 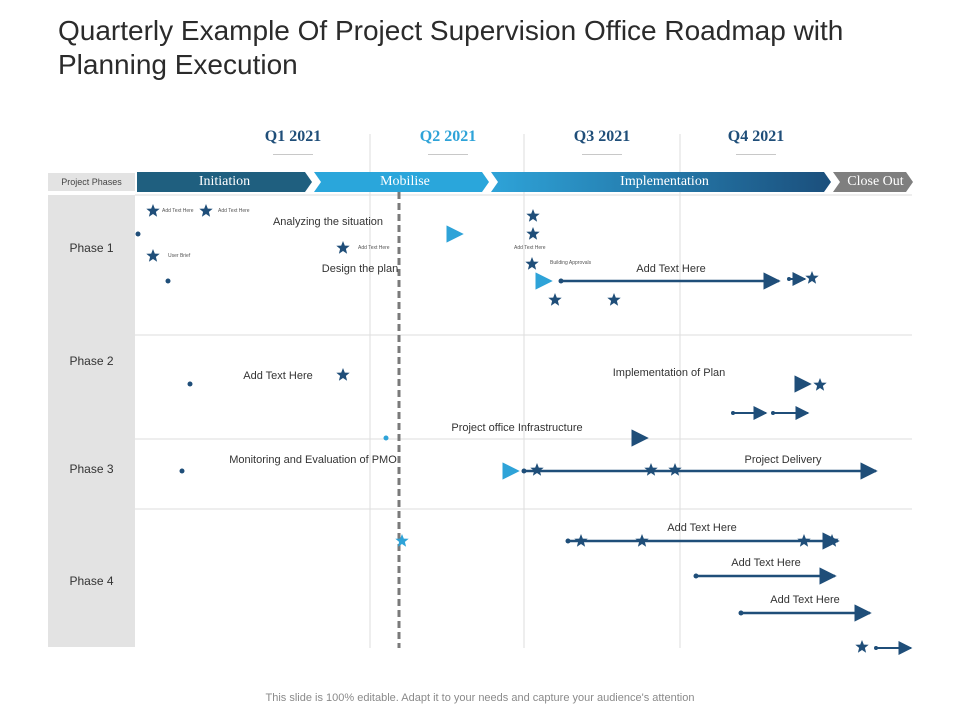 I want to click on quarter-q2: Q2 2021, so click(x=448, y=141).